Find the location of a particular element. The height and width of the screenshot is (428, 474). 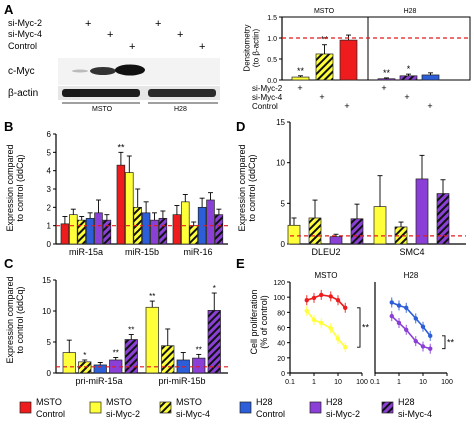

legend-item-label: Control is located at coordinates (270, 414).